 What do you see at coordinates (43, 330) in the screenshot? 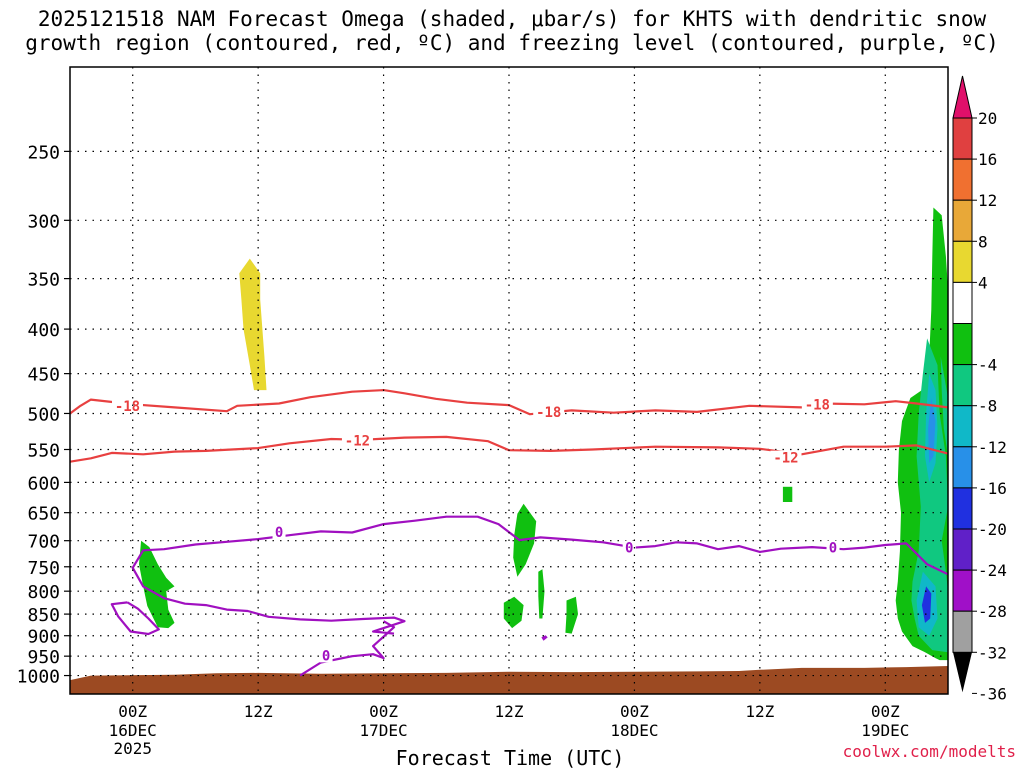
I see `y-tick-label-400: 400` at bounding box center [43, 330].